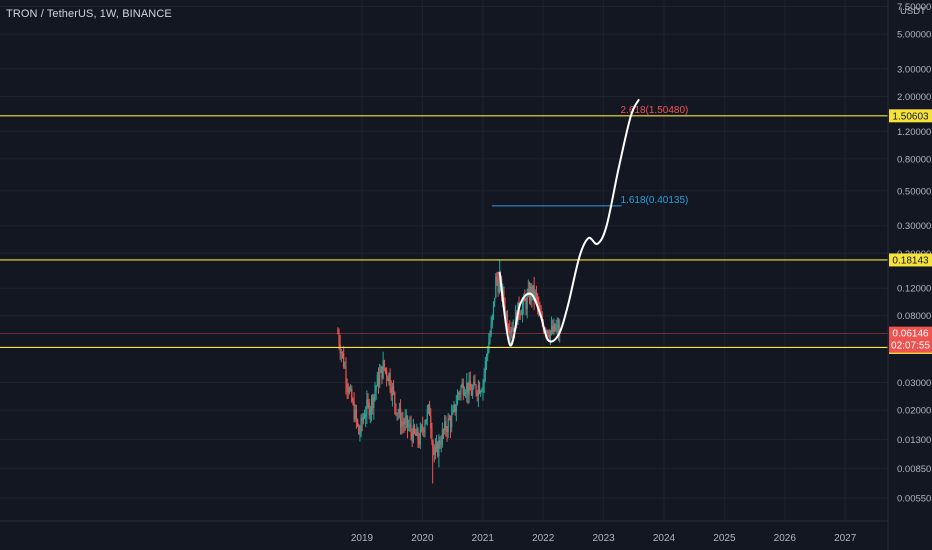  Describe the element at coordinates (89, 14) in the screenshot. I see `symbol-title: TRON / TetherUS, 1W, BINANCE` at that location.